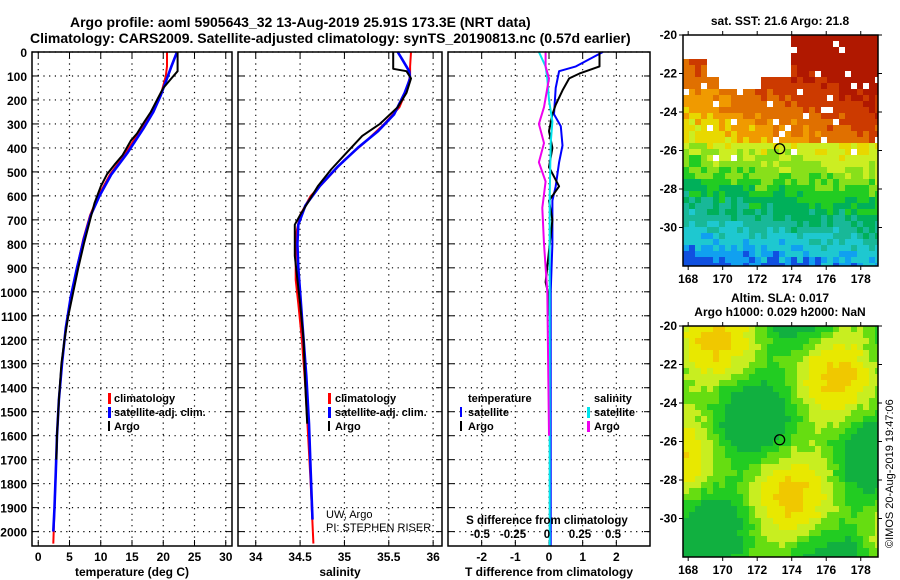 The height and width of the screenshot is (580, 900). Describe the element at coordinates (515, 557) in the screenshot. I see `x-tick-label: -1` at that location.